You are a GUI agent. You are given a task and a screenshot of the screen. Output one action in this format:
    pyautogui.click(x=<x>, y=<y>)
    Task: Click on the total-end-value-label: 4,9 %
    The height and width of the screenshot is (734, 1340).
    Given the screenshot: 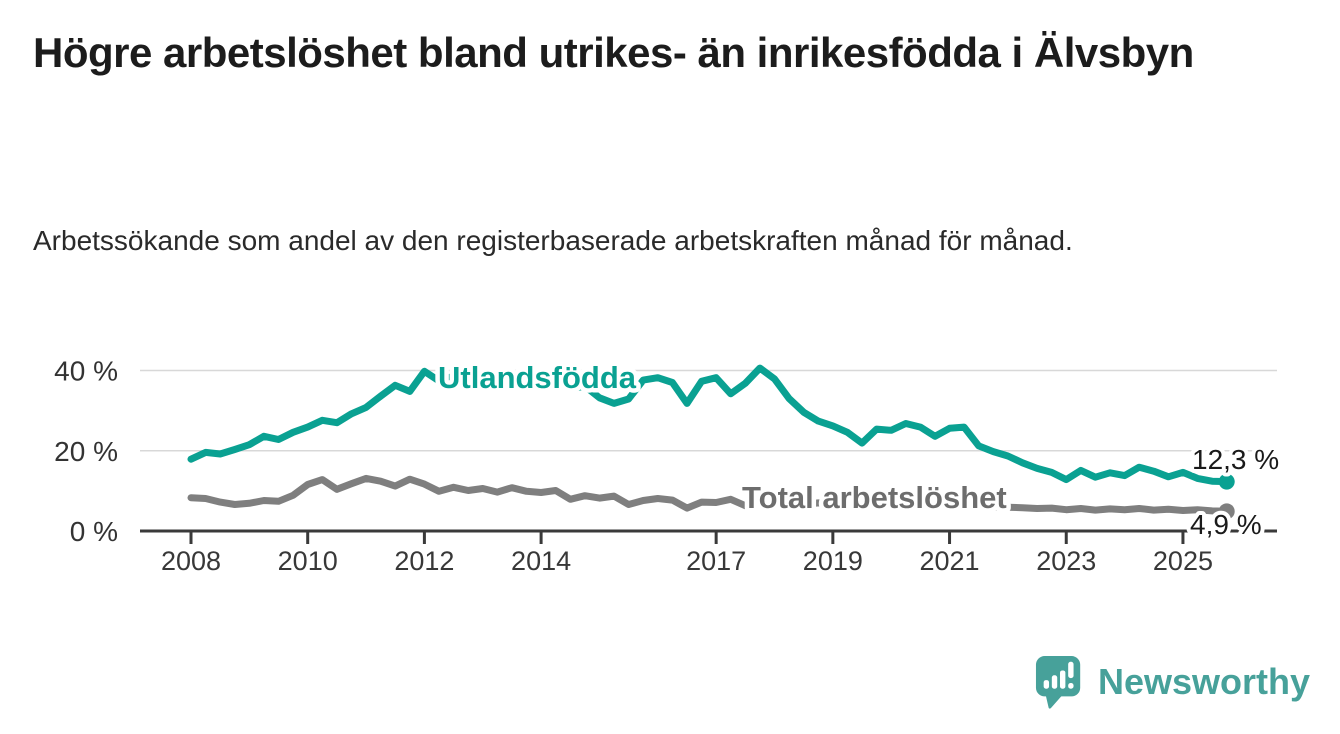 What is the action you would take?
    pyautogui.click(x=1226, y=524)
    